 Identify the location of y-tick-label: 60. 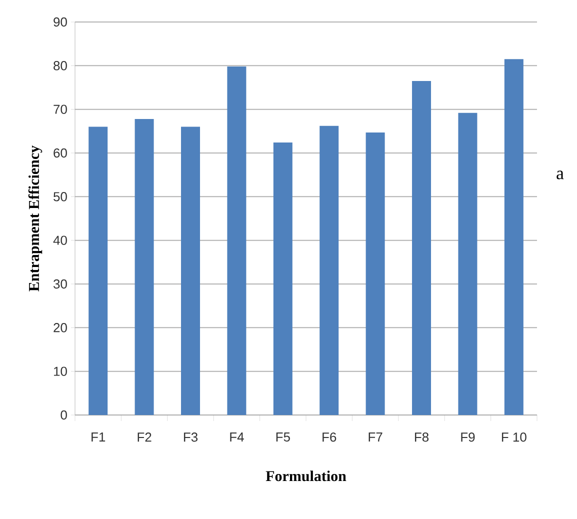
(60, 153).